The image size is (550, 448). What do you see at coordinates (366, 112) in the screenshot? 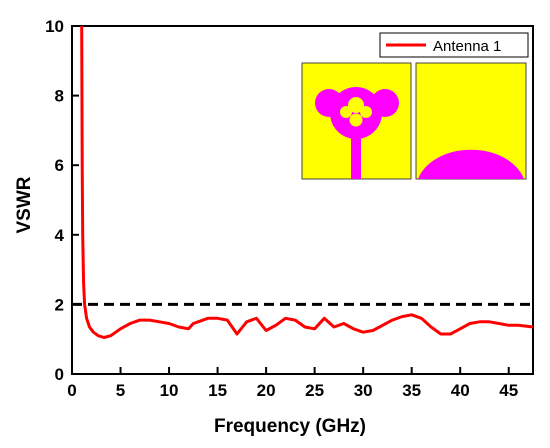
I see `antenna-slot-right` at bounding box center [366, 112].